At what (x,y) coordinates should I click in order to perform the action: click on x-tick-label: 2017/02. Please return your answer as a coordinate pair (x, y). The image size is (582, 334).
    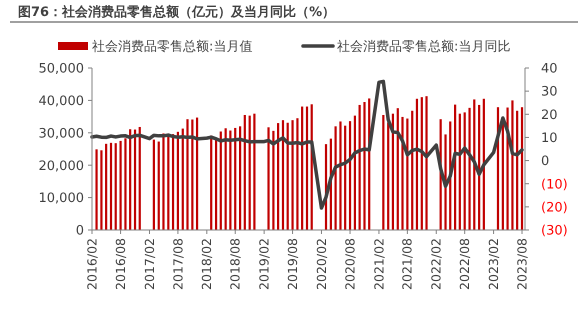
    Looking at the image, I should click on (149, 264).